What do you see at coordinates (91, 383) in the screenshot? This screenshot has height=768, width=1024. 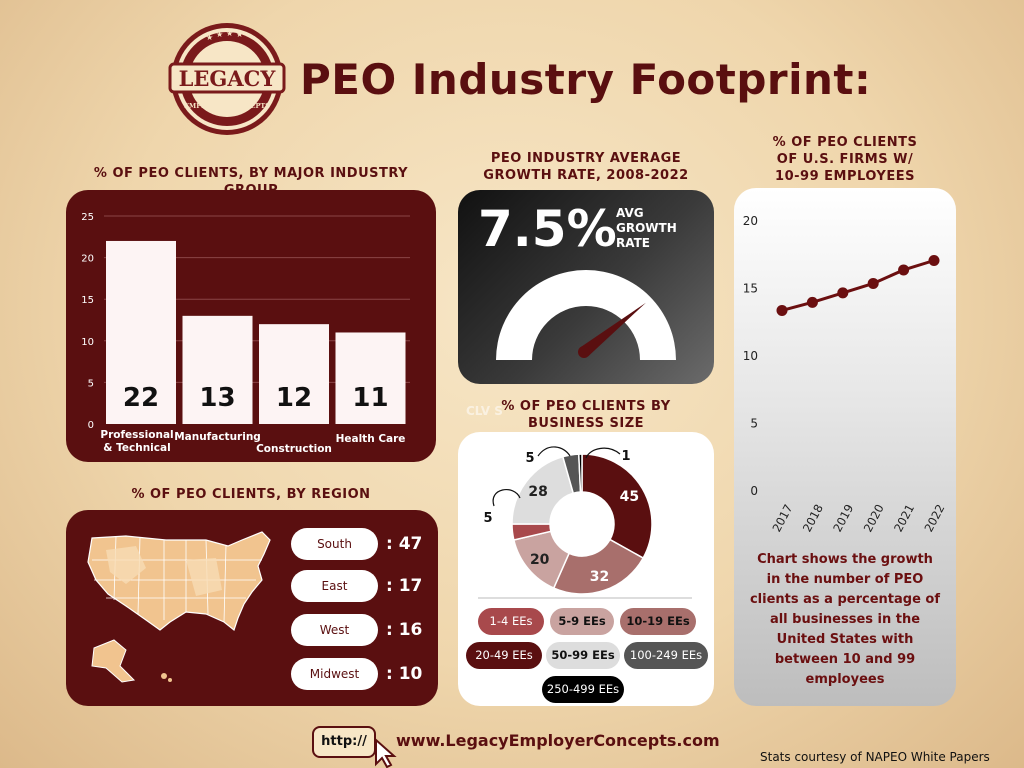 I see `bar-ytick-label: 5` at bounding box center [91, 383].